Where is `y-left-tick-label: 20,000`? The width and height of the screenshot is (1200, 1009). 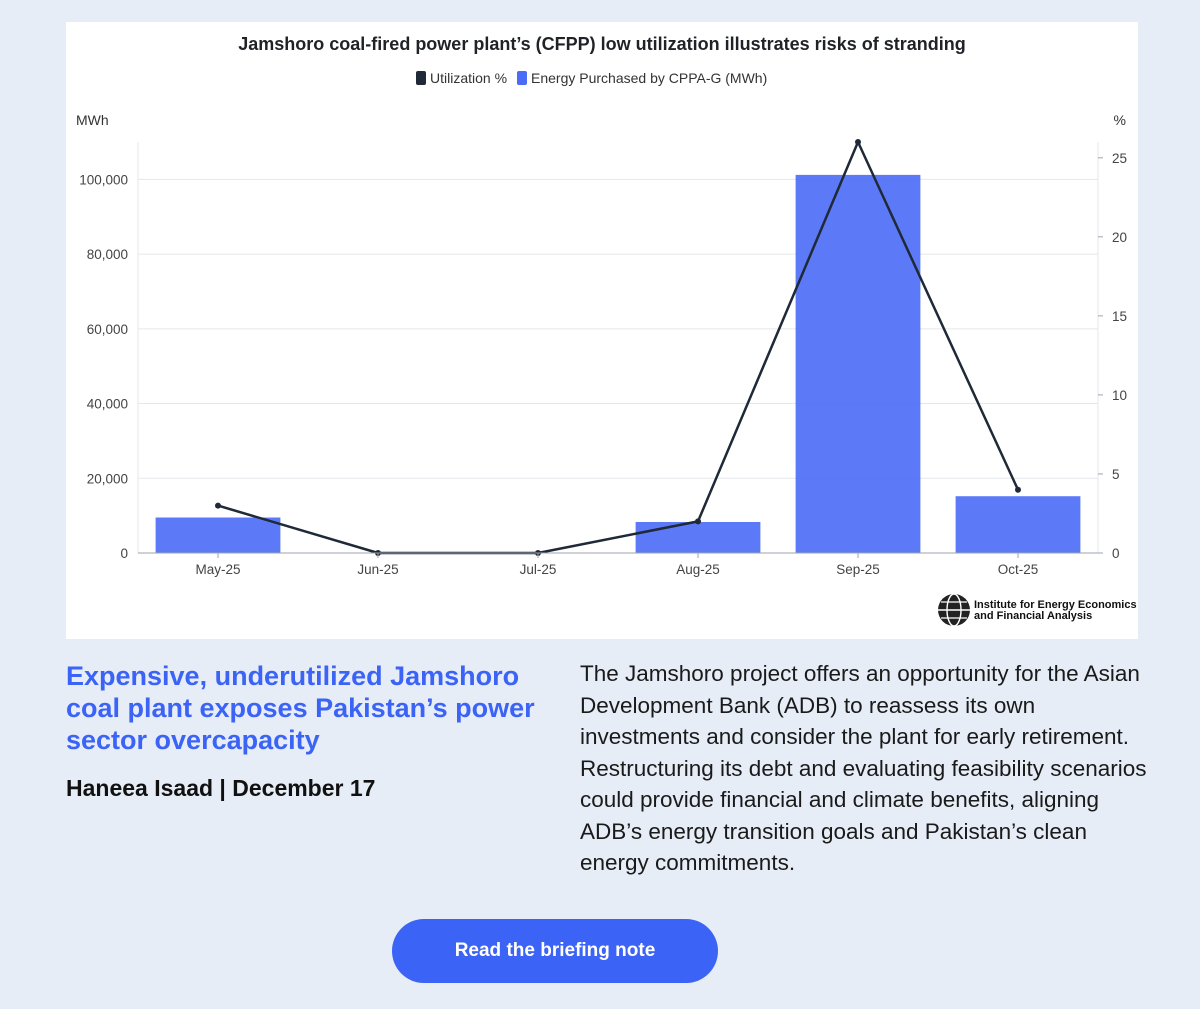 y-left-tick-label: 20,000 is located at coordinates (107, 478).